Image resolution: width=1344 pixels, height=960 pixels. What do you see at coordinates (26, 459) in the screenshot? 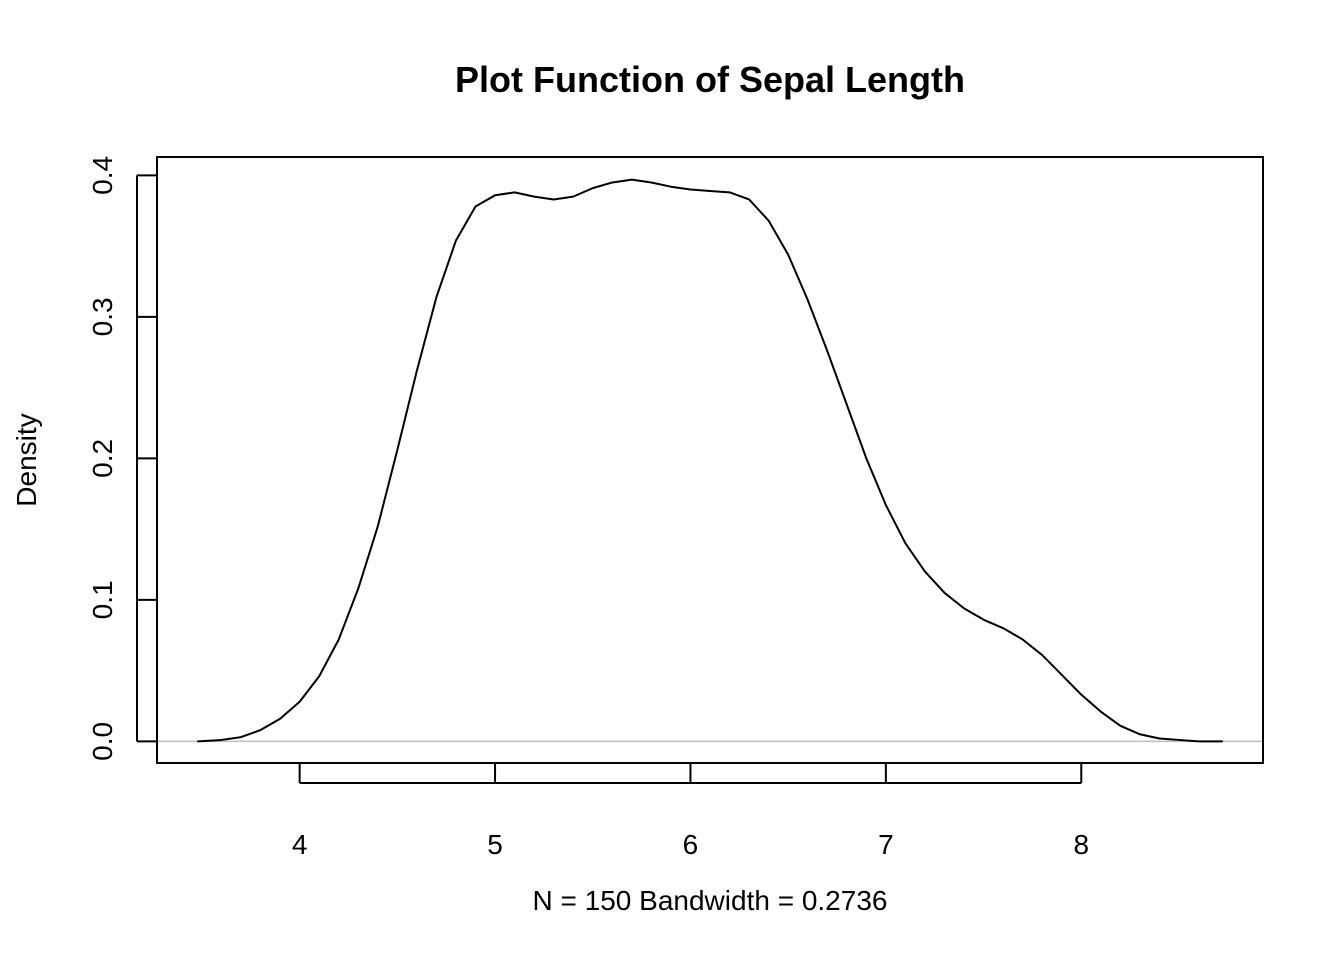
I see `y-axis-label: Density` at bounding box center [26, 459].